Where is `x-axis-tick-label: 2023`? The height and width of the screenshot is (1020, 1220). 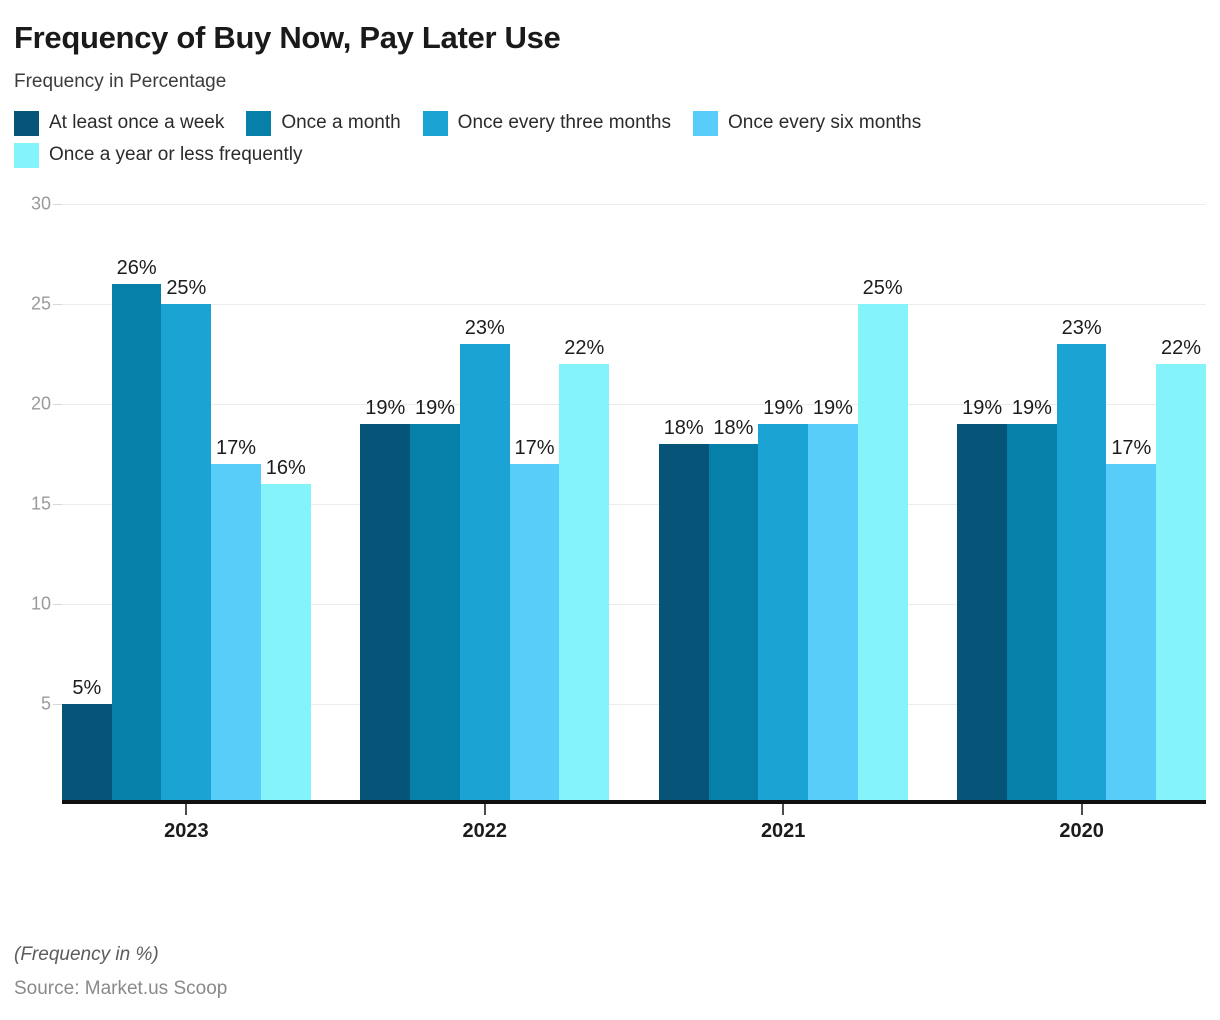
x-axis-tick-label: 2023 is located at coordinates (186, 831).